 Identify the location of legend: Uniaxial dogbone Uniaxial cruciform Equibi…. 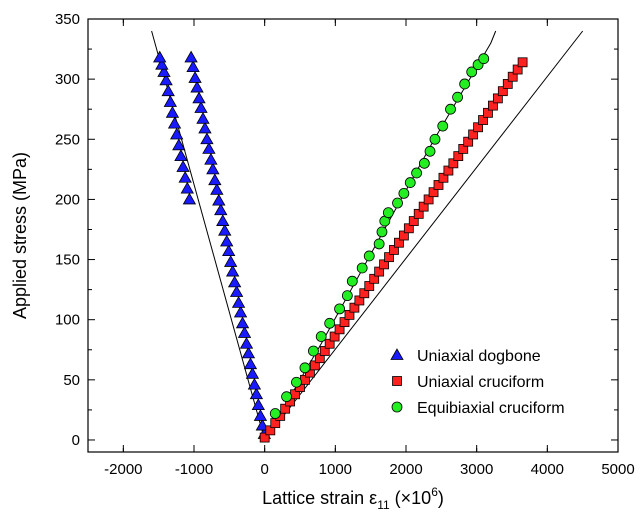
(477, 382).